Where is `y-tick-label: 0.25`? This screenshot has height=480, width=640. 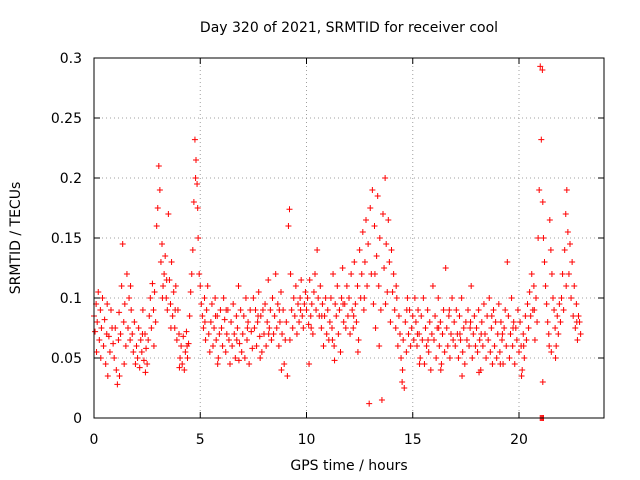 y-tick-label: 0.25 is located at coordinates (66, 119).